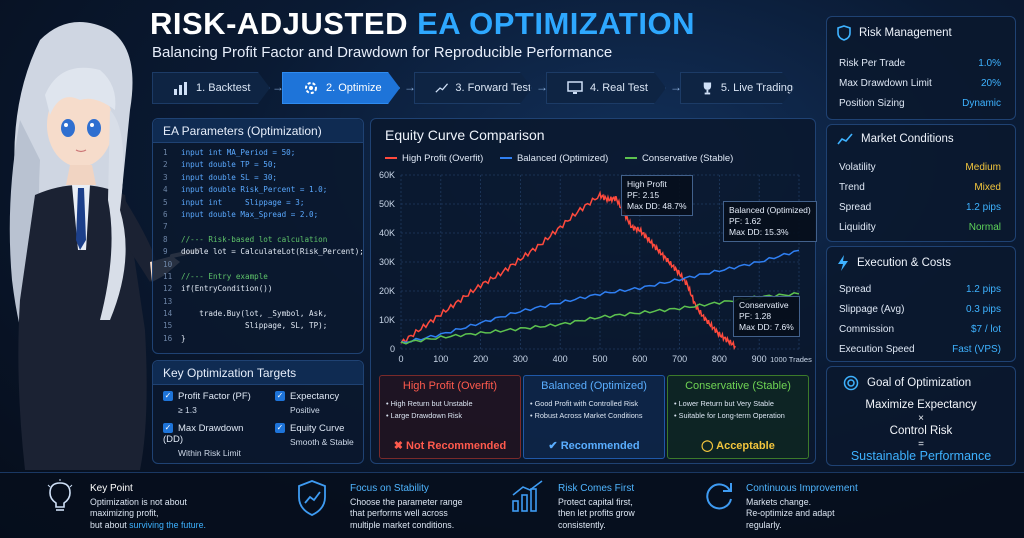 Image resolution: width=1024 pixels, height=538 pixels. What do you see at coordinates (434, 158) in the screenshot?
I see `legend-high-profit: High Profit (Overfit)` at bounding box center [434, 158].